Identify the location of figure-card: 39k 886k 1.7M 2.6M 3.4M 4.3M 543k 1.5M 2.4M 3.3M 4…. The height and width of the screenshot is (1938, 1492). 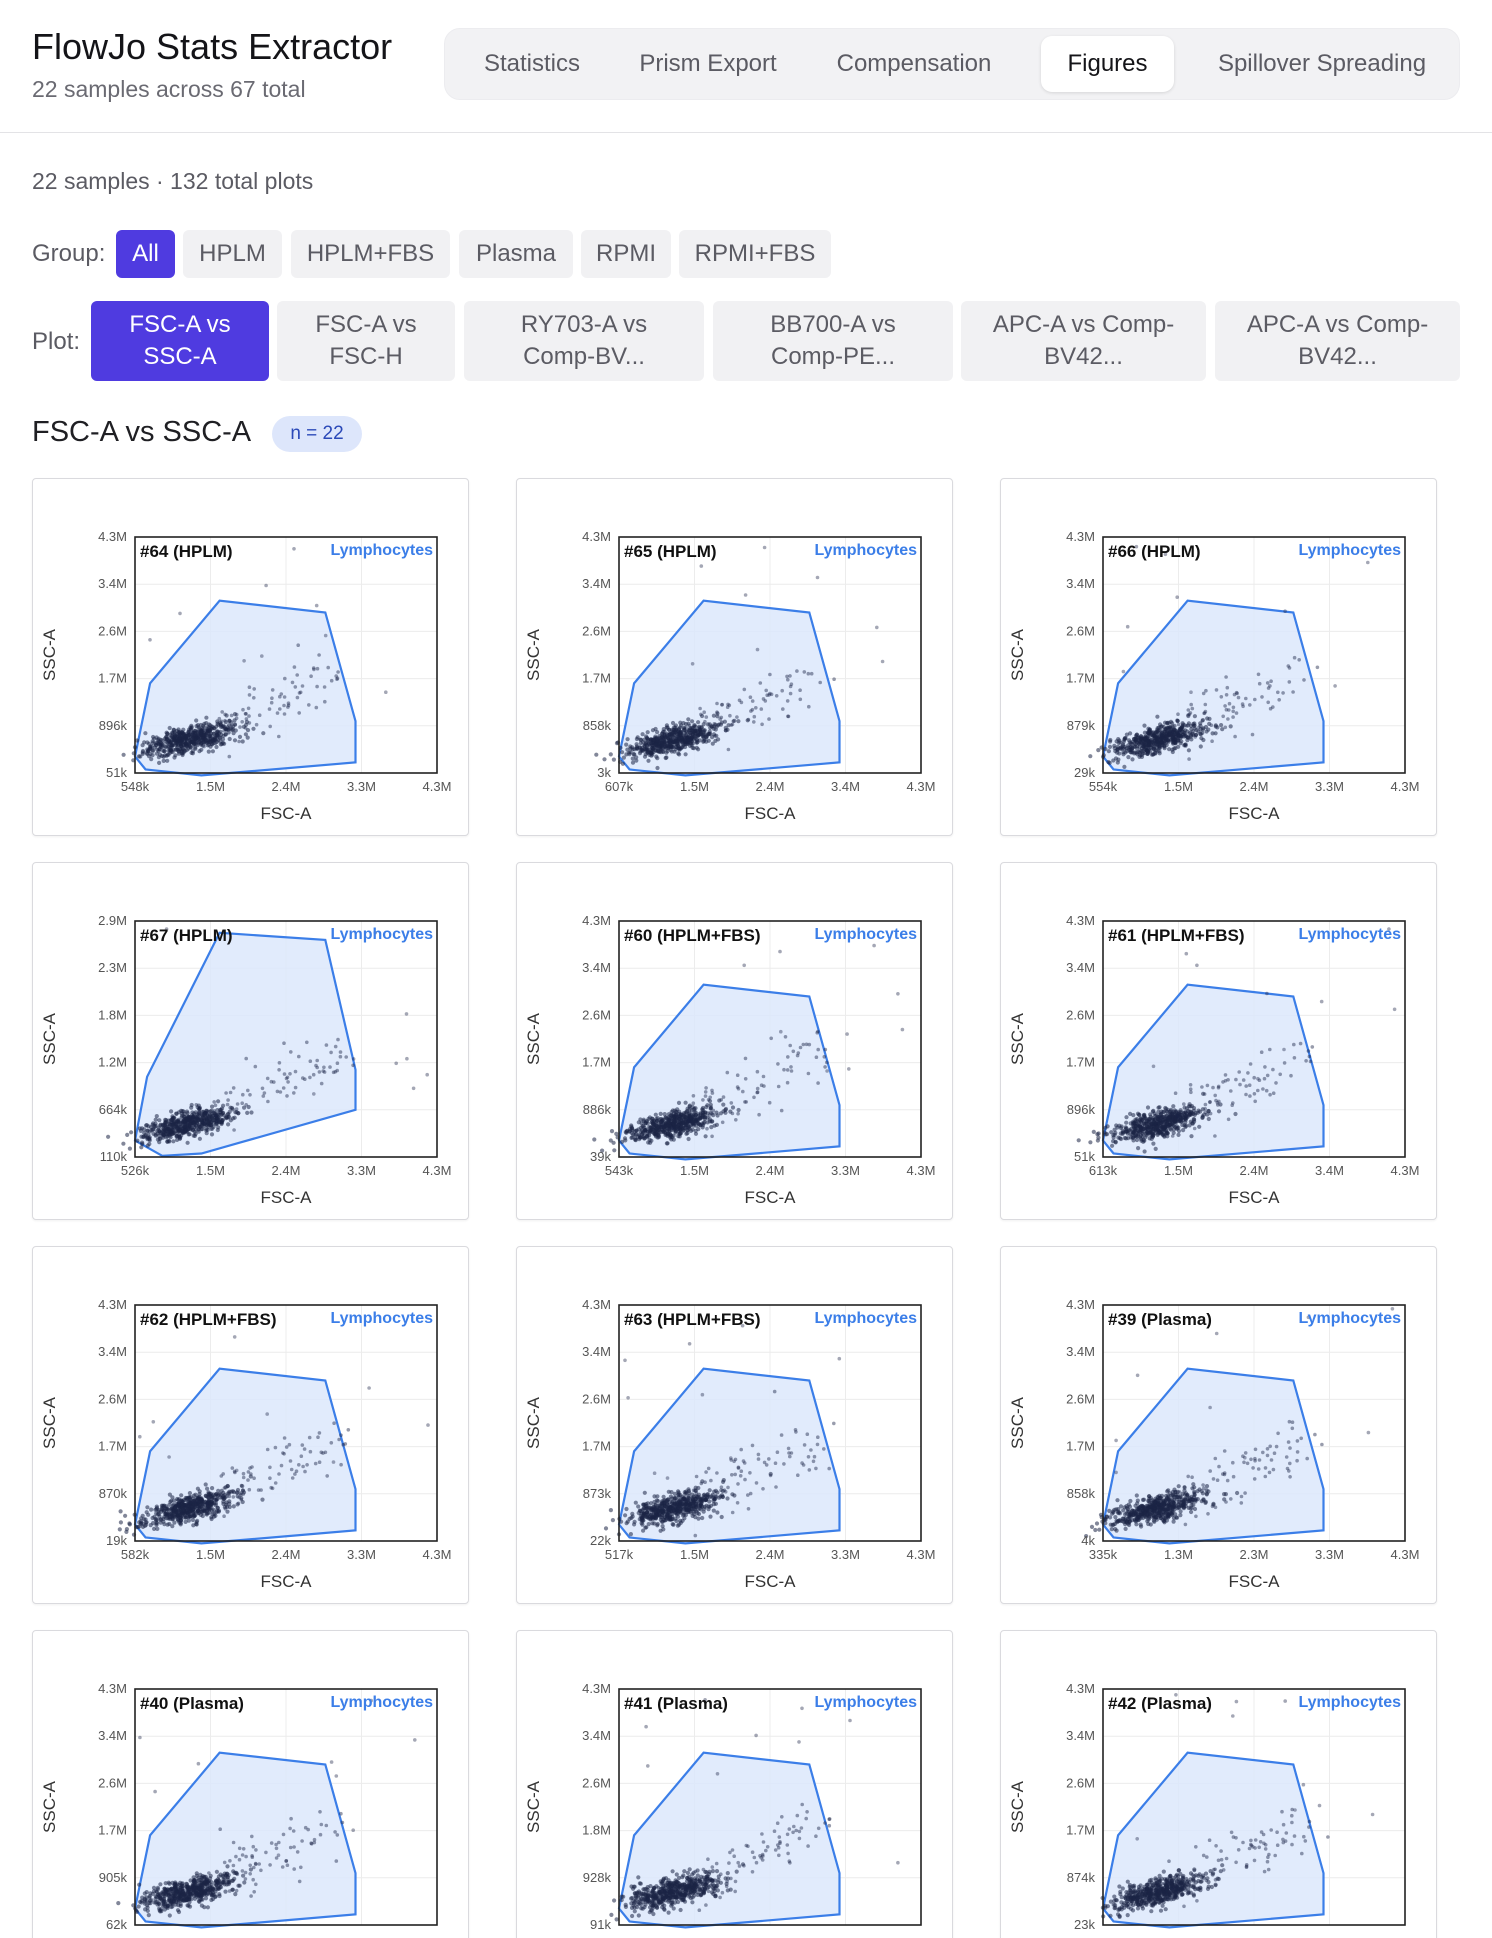
(734, 1041).